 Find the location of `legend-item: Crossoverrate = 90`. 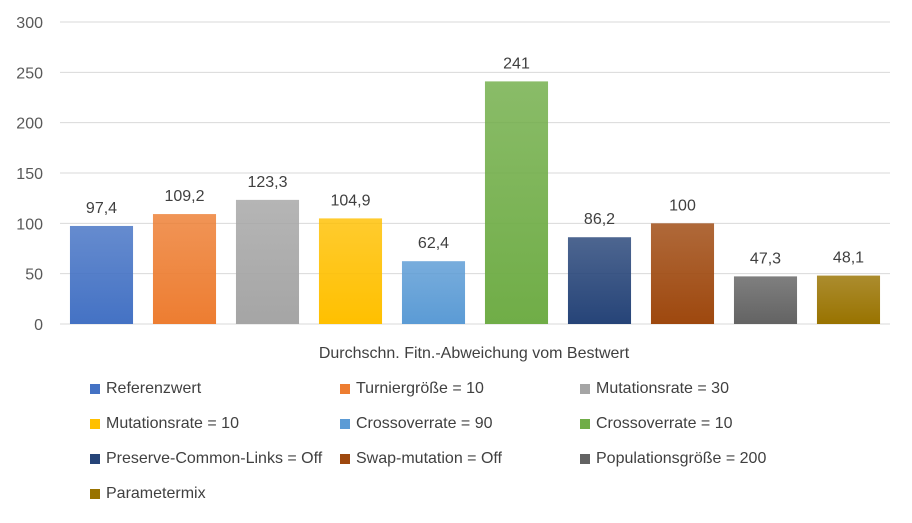

legend-item: Crossoverrate = 90 is located at coordinates (416, 424).